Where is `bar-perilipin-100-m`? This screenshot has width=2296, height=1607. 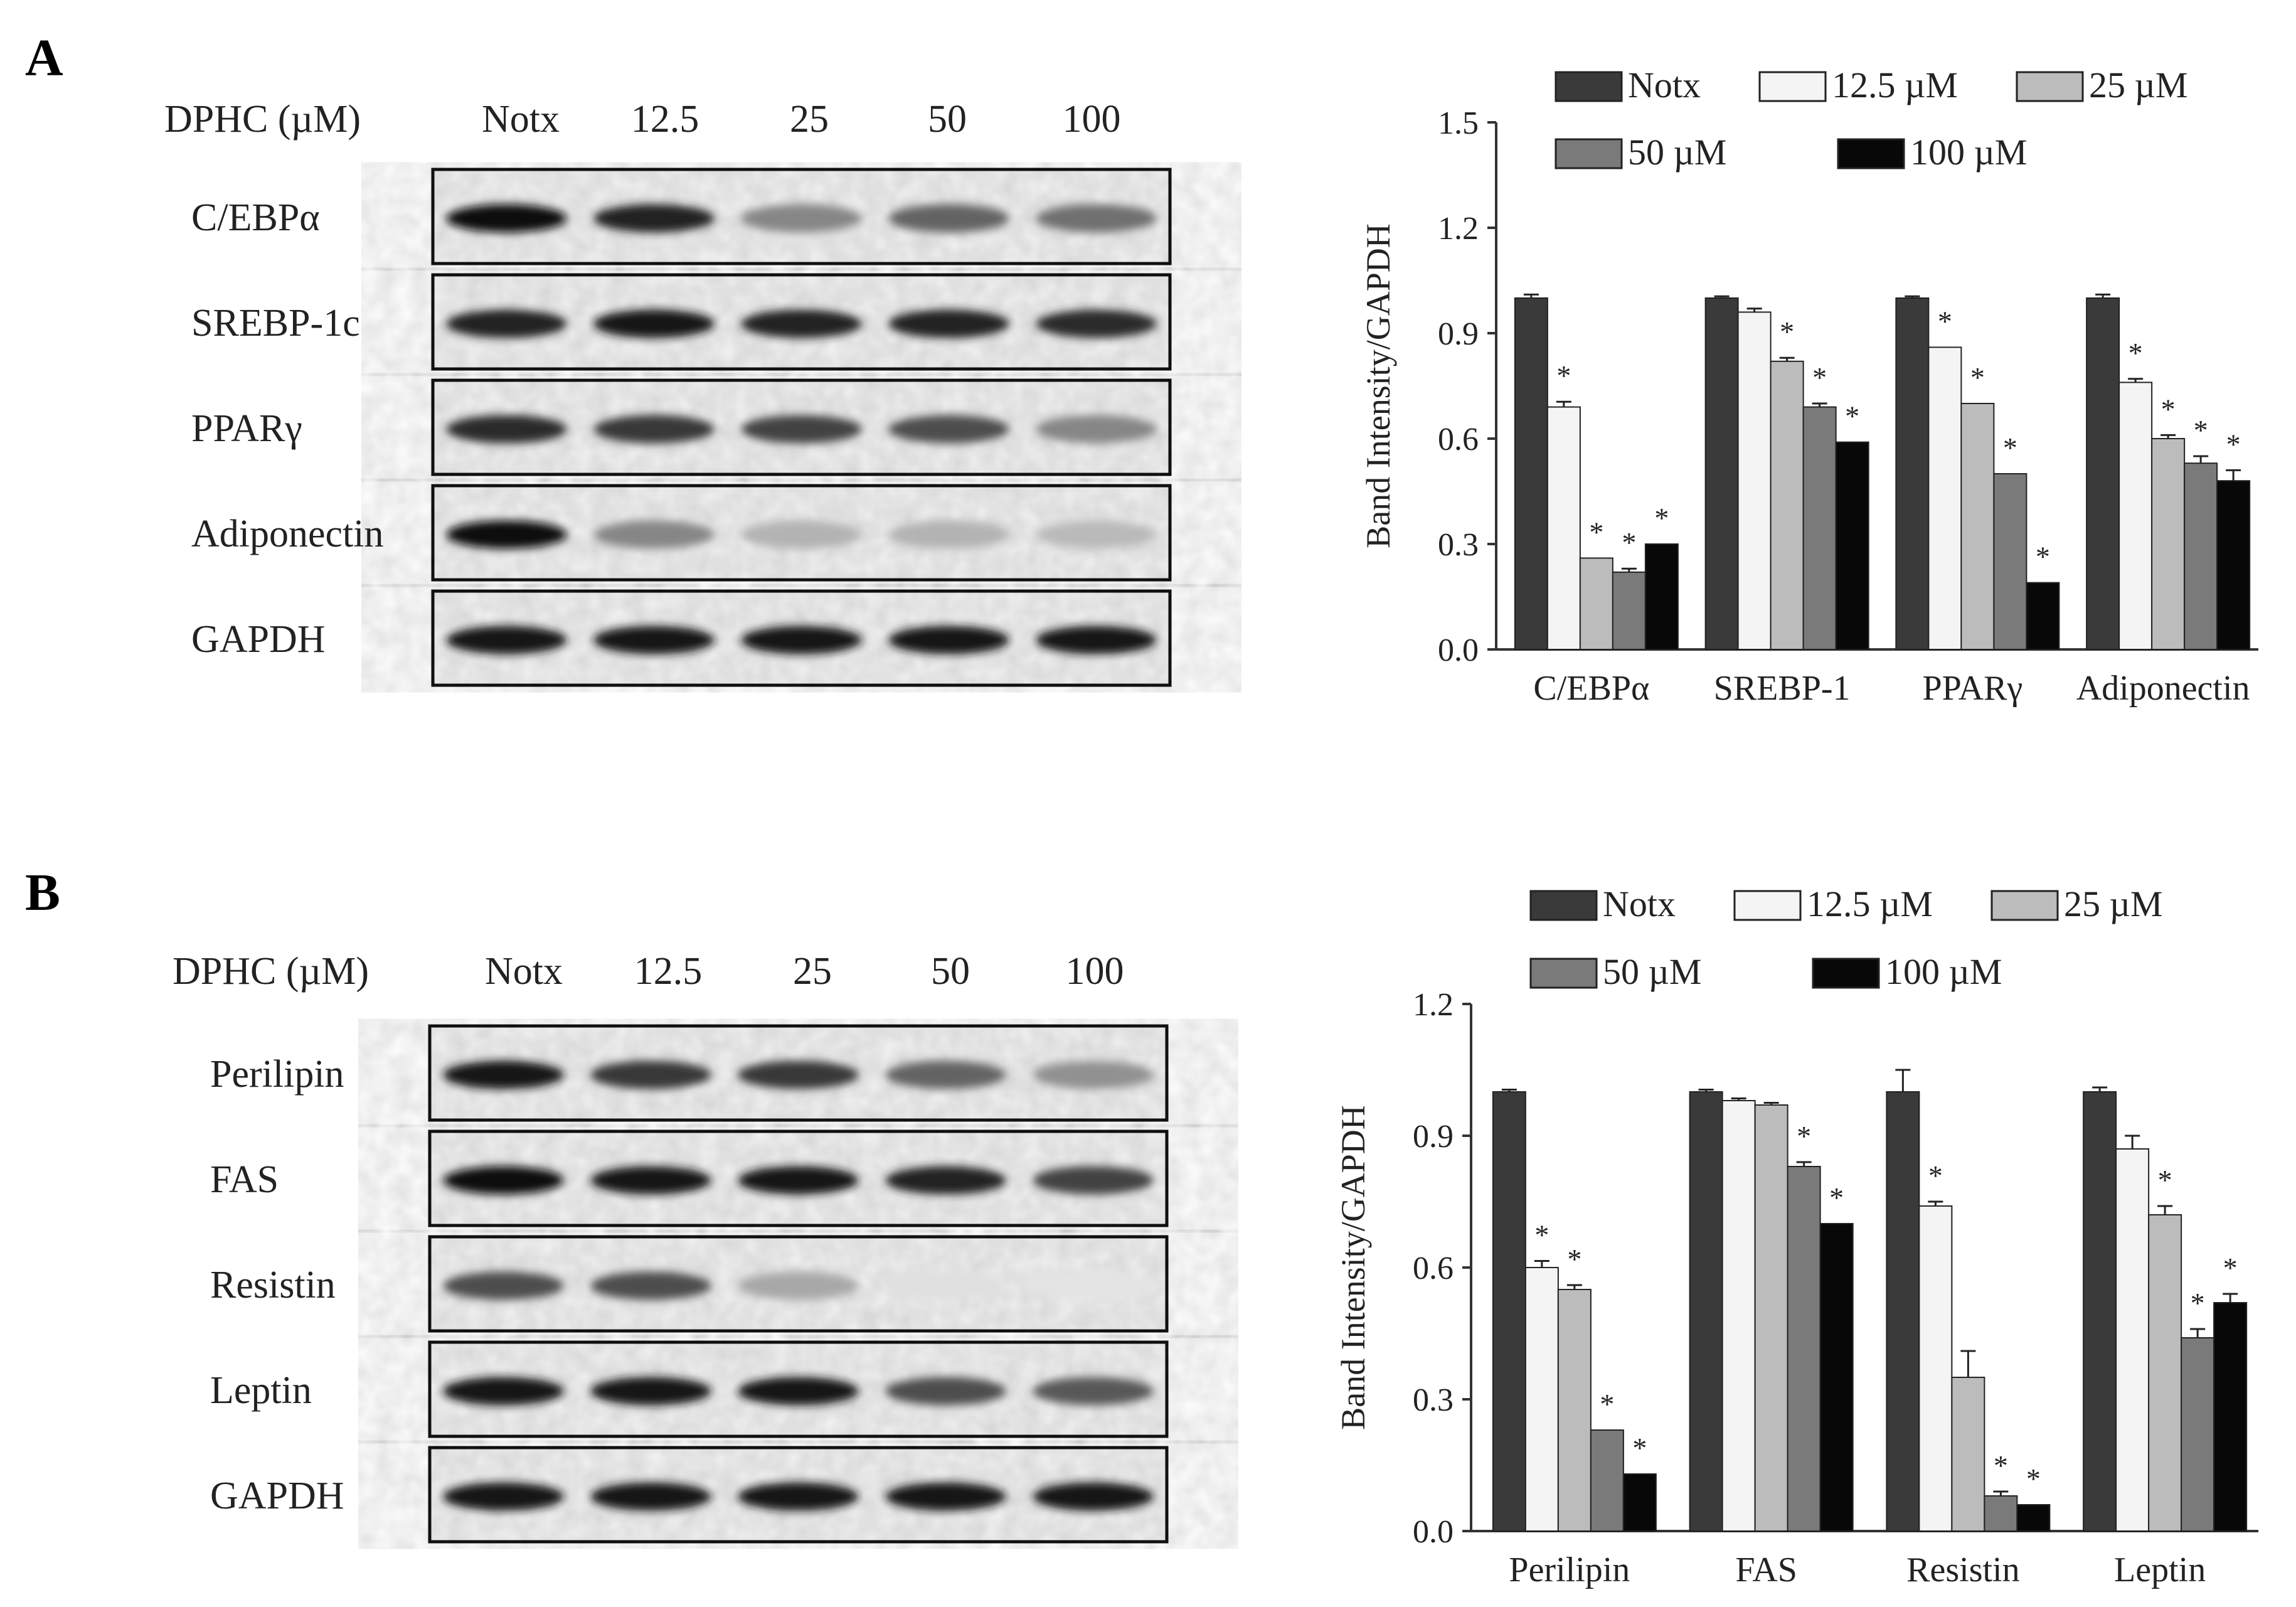 bar-perilipin-100-m is located at coordinates (1639, 1502).